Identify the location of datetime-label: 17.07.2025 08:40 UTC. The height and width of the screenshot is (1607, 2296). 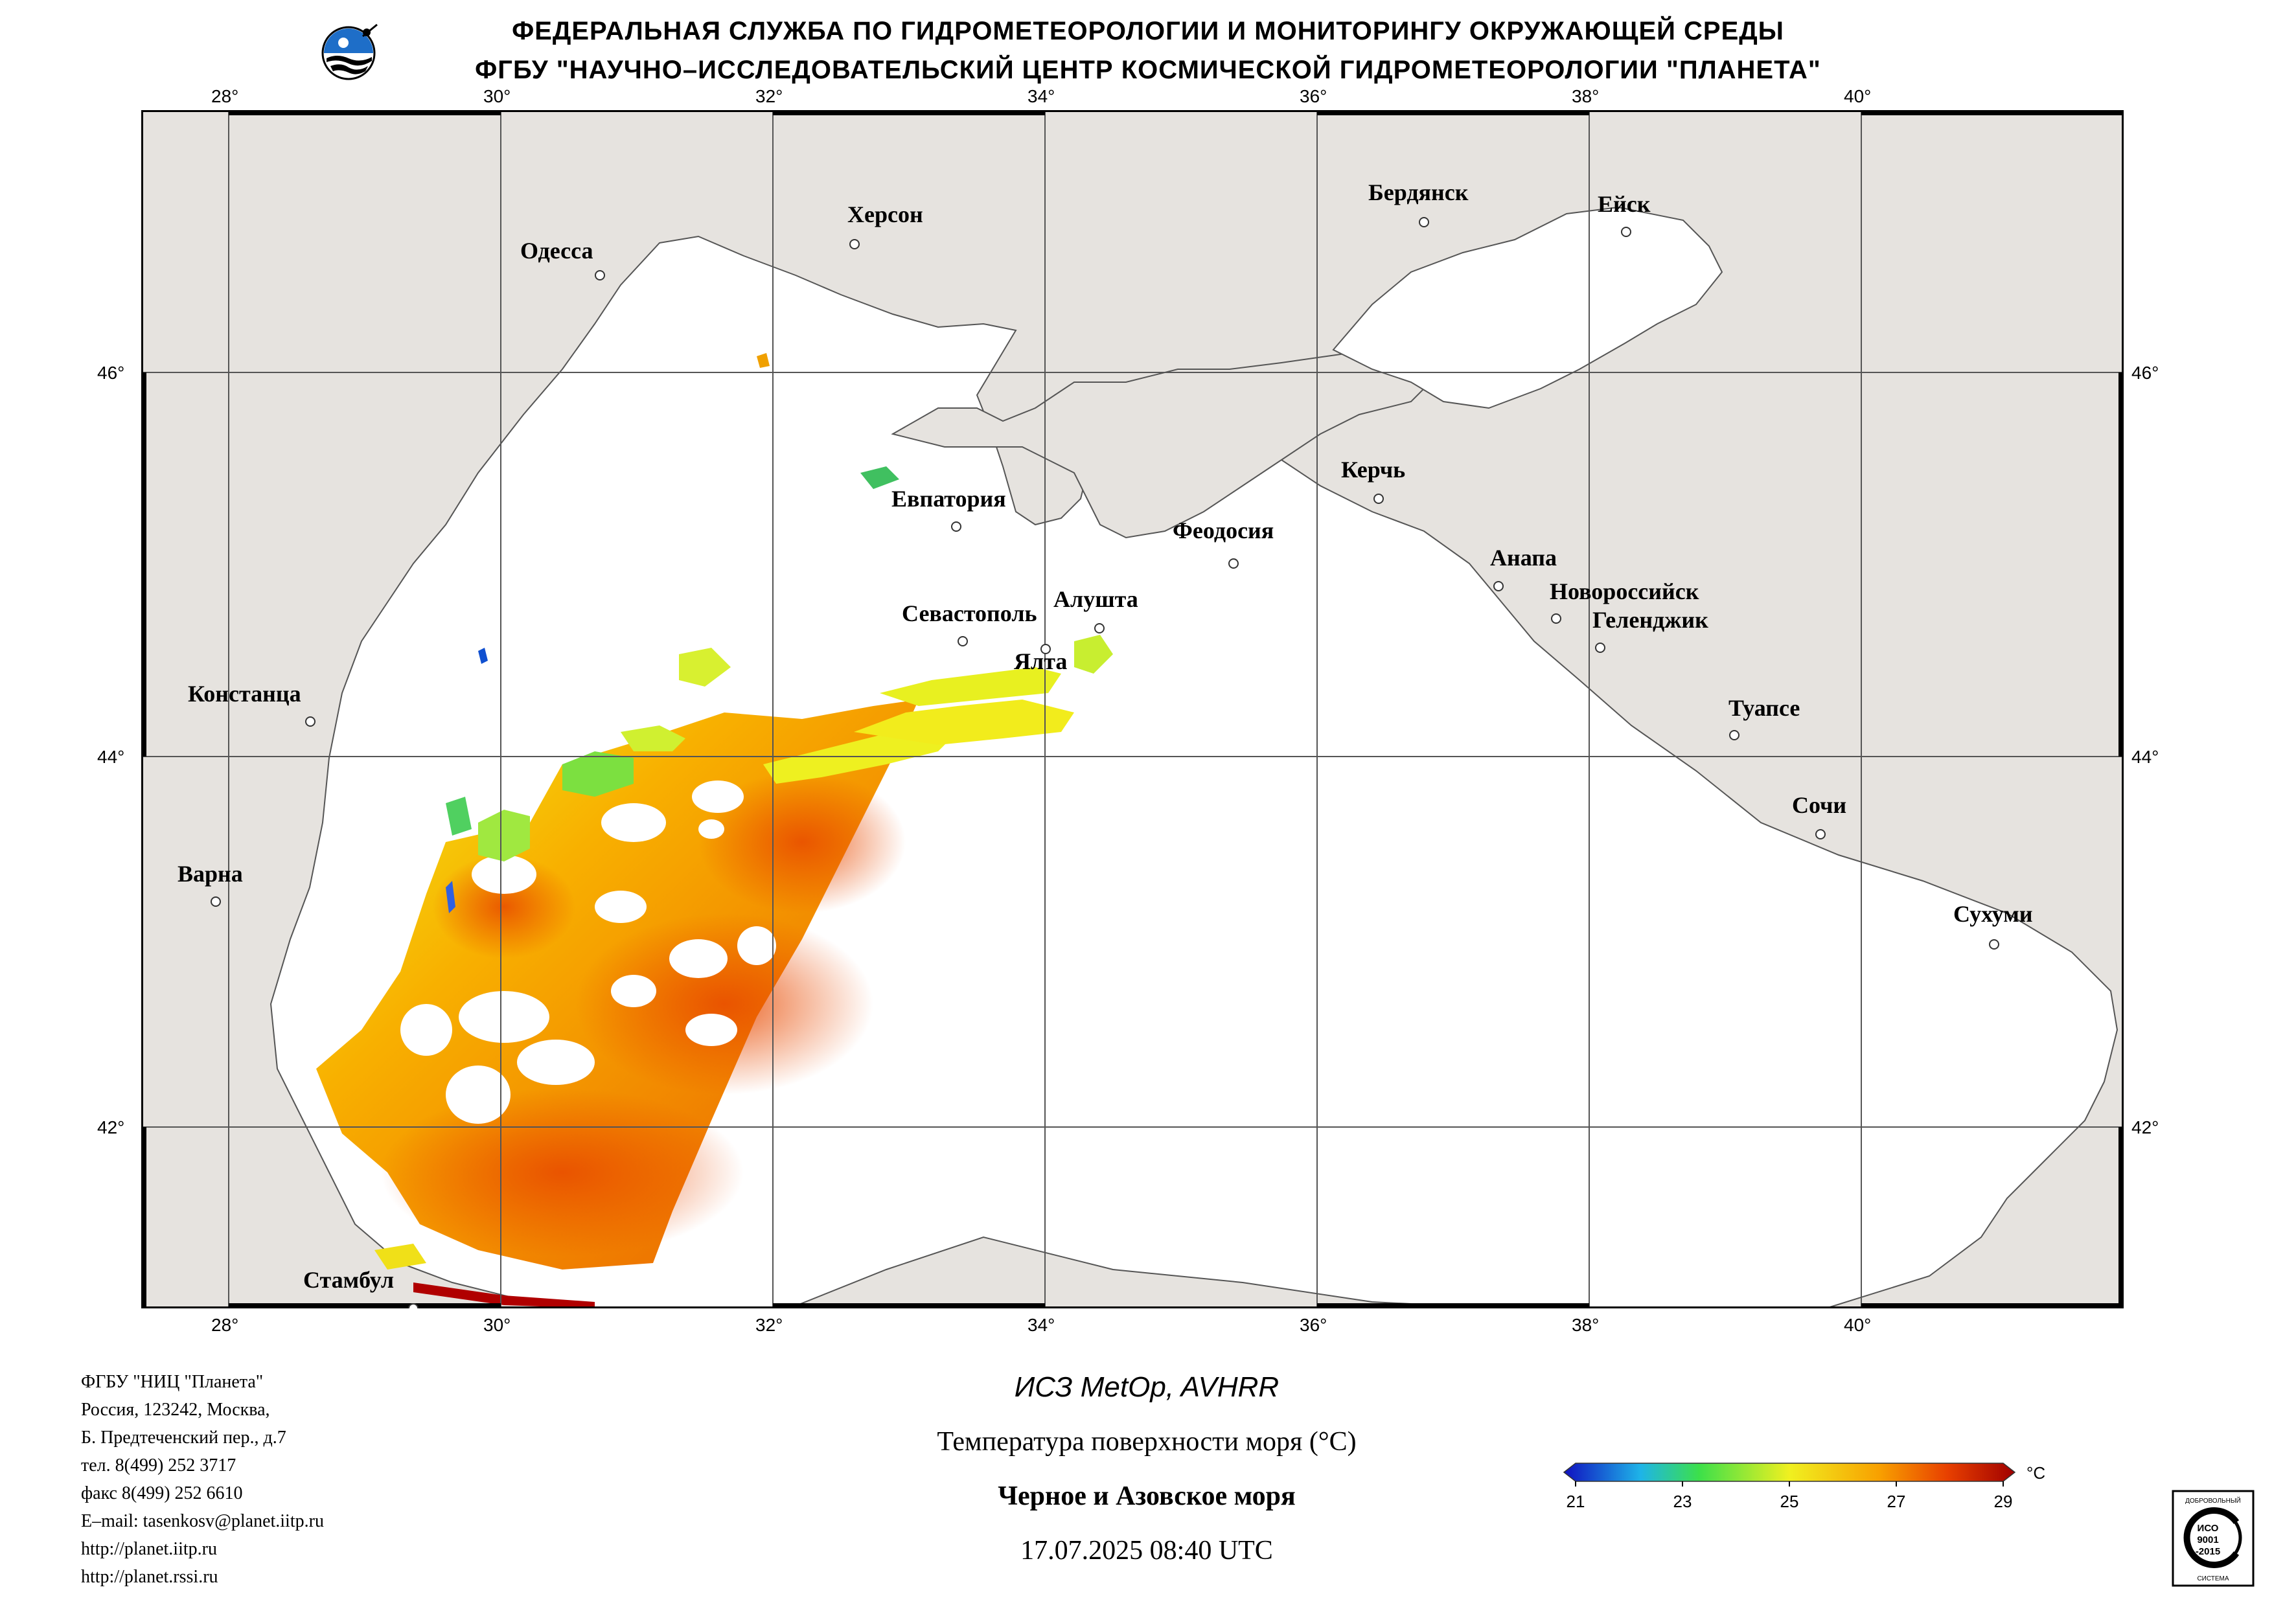
(1146, 1551).